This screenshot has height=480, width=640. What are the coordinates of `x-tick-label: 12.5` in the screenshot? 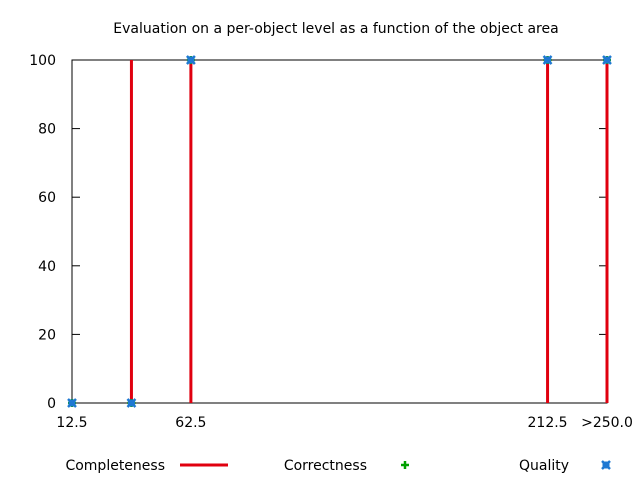 It's located at (71, 423).